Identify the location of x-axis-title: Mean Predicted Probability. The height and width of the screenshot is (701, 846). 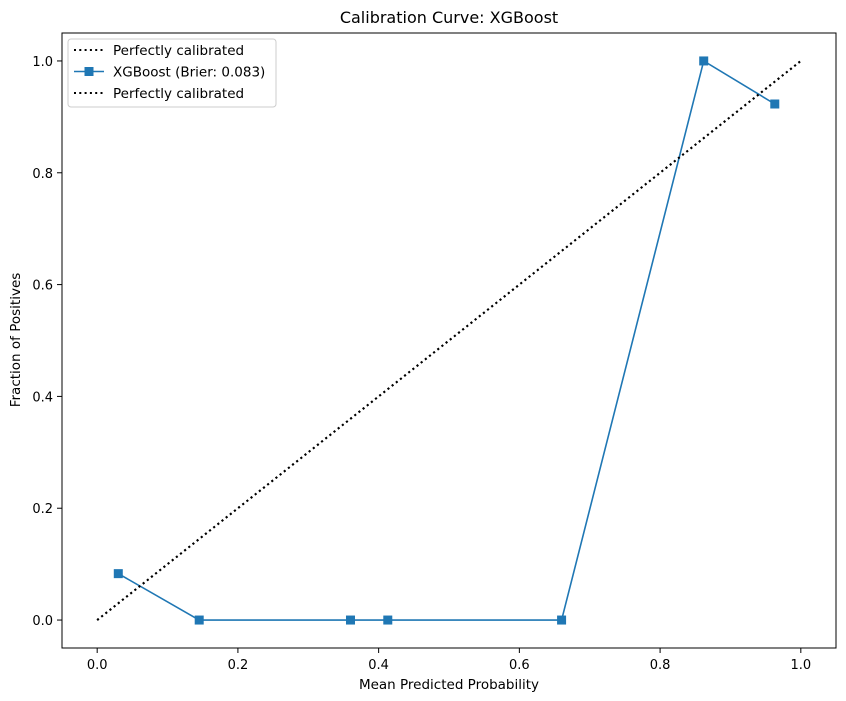
(449, 685).